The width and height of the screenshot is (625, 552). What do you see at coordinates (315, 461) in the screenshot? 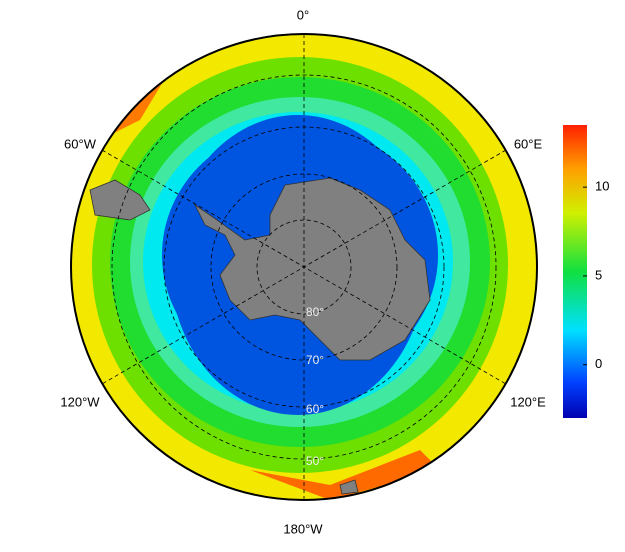
I see `latitude-label: 50°` at bounding box center [315, 461].